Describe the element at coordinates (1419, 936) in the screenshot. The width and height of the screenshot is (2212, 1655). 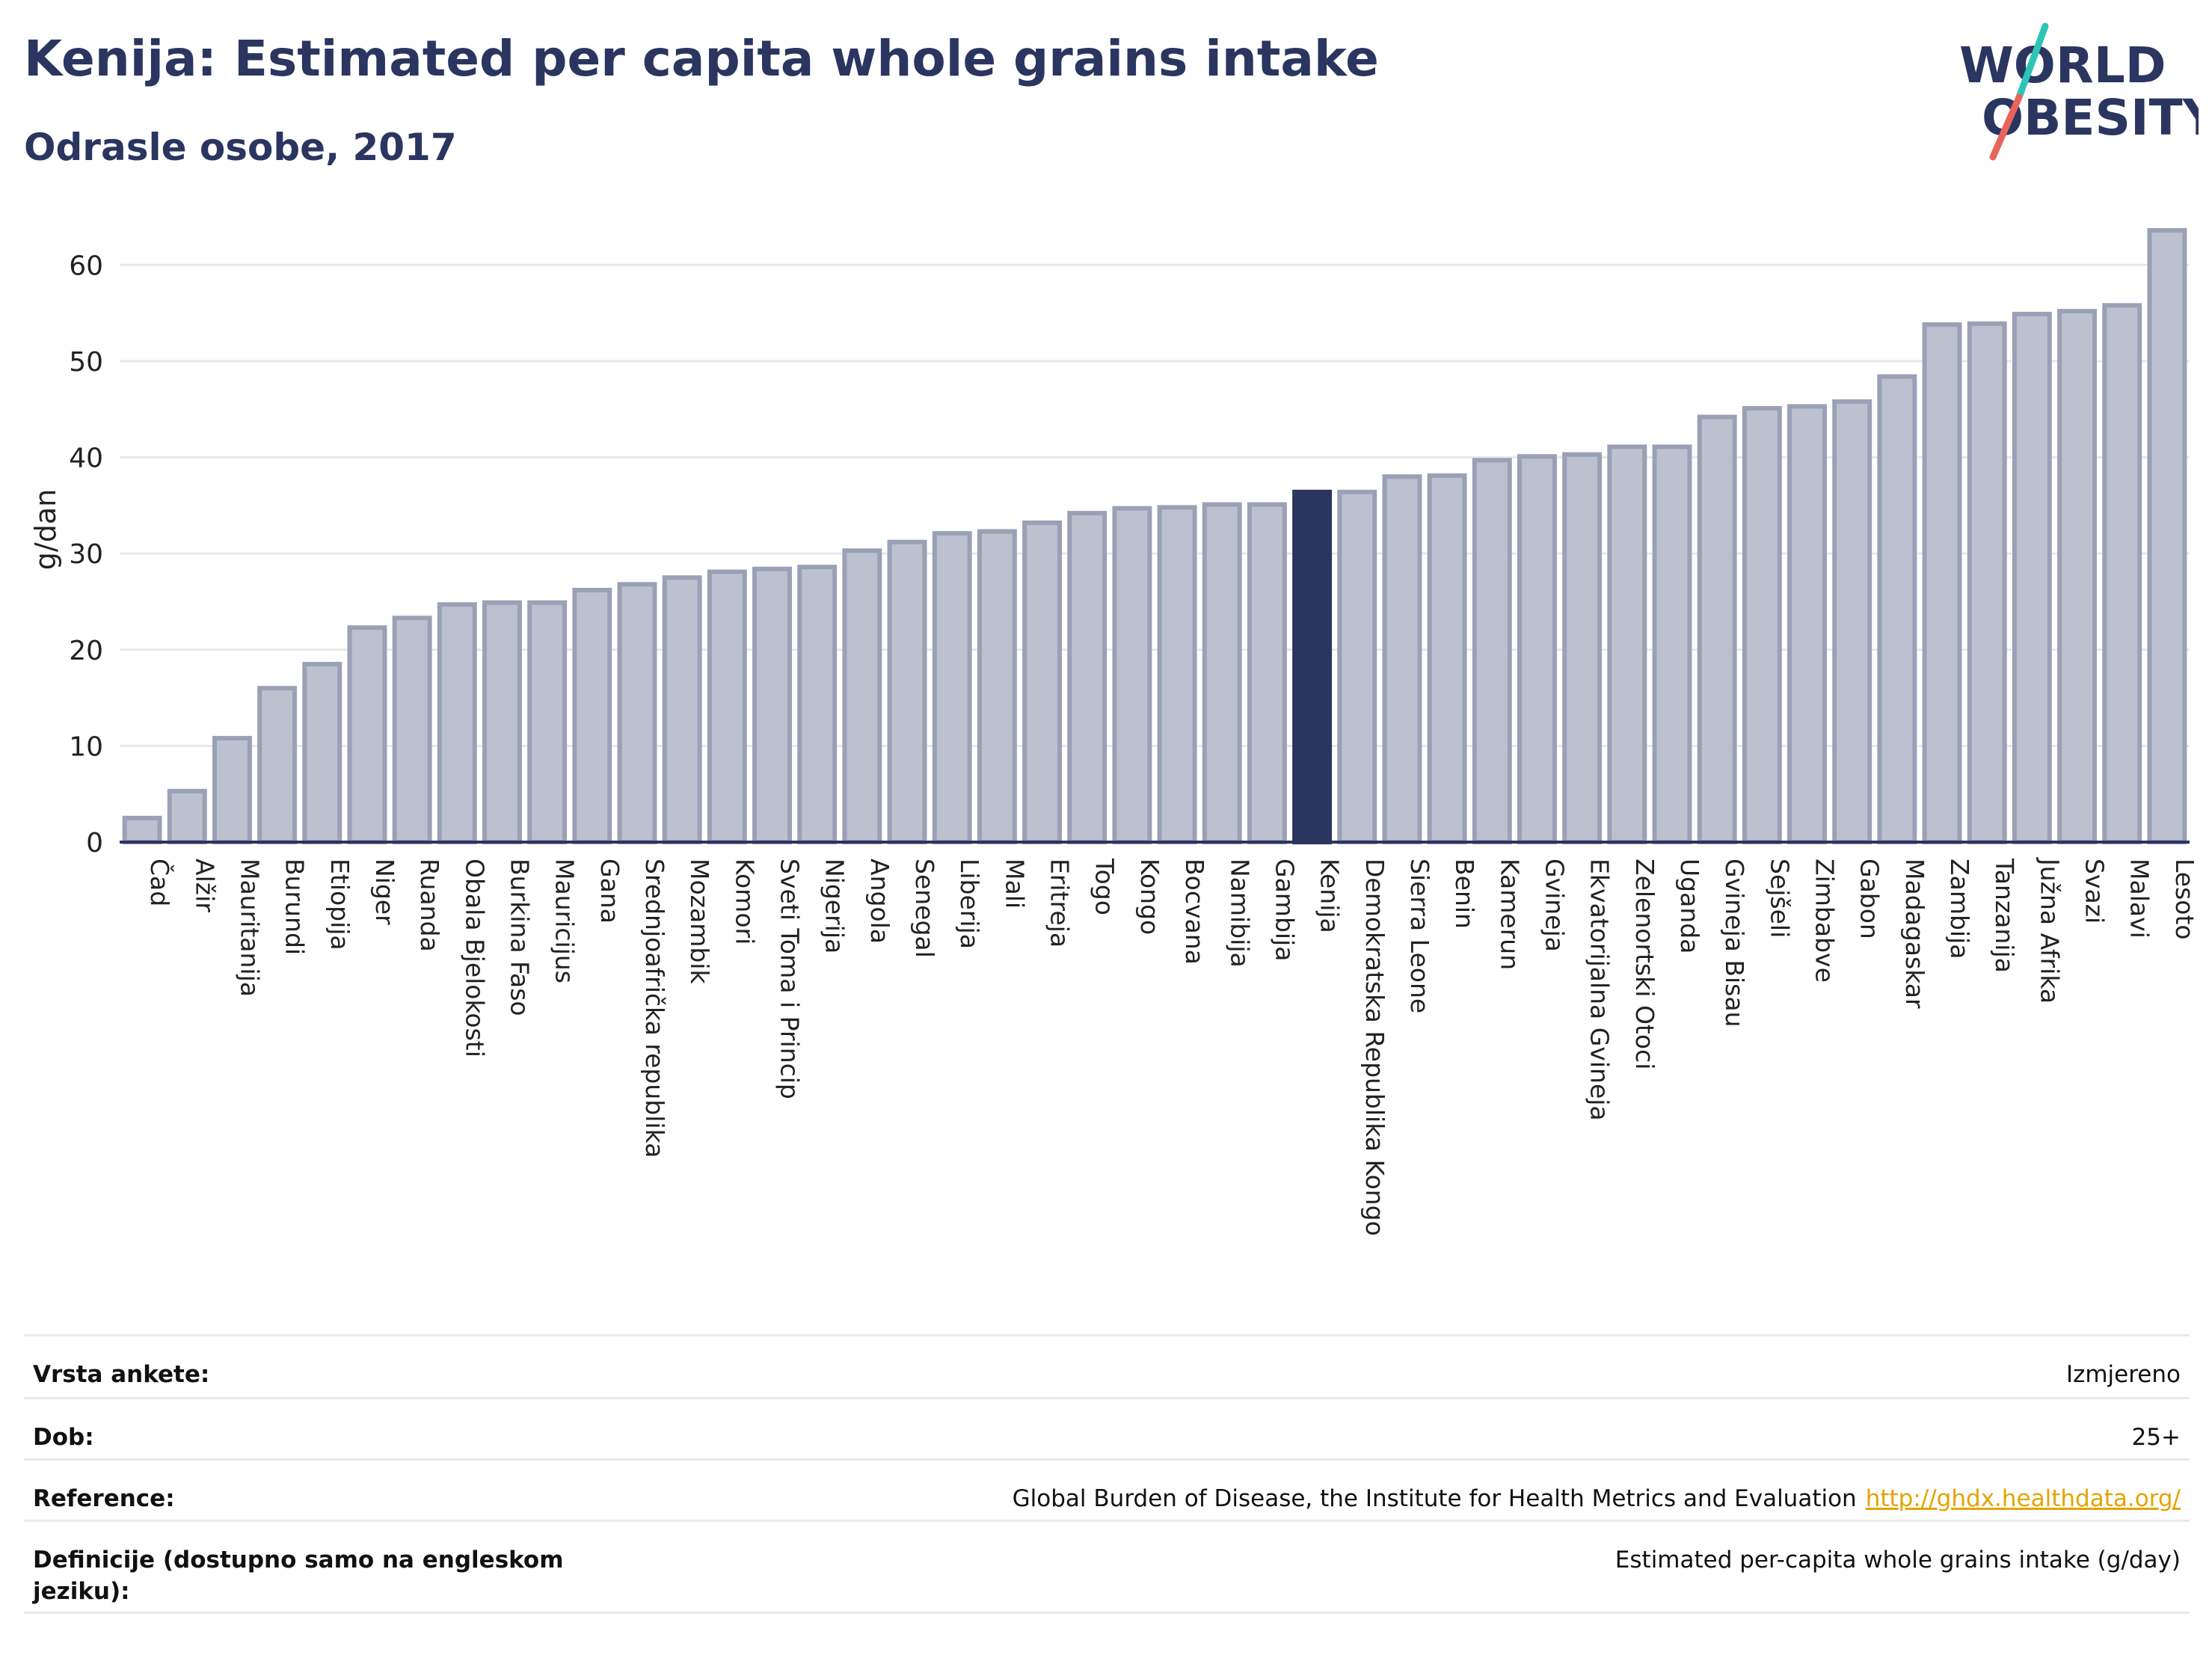
I see `x-tick-label: Sierra Leone` at that location.